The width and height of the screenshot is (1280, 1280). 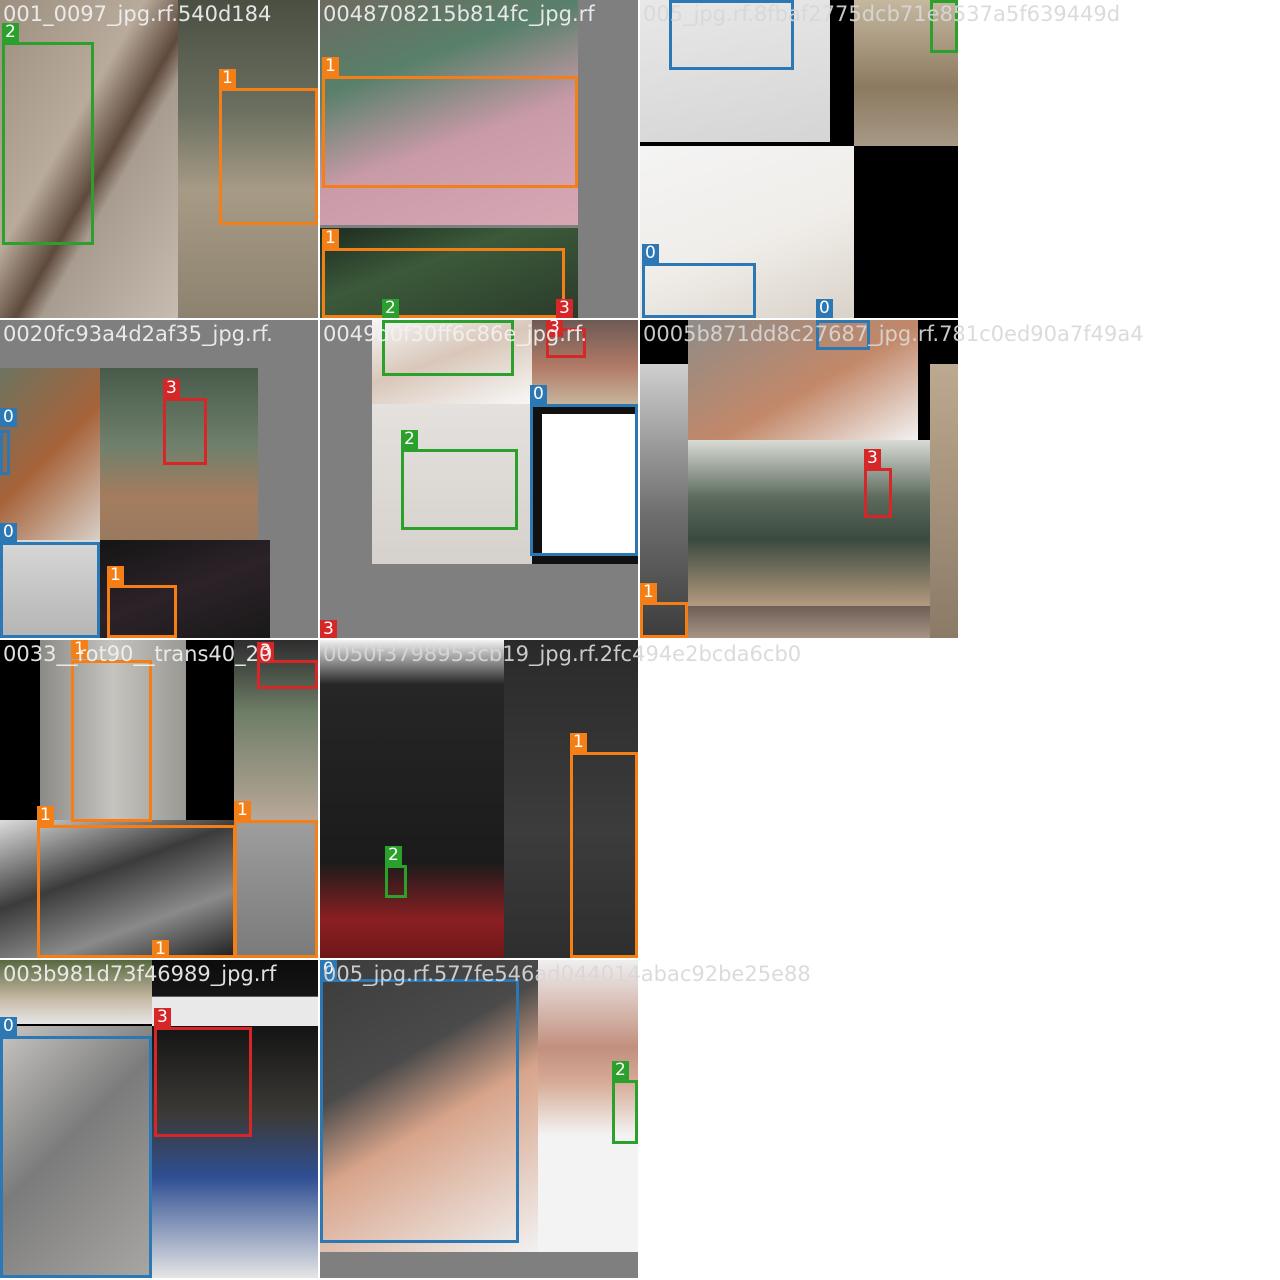 I want to click on knife-blade-closeup-image, so click(x=89, y=159).